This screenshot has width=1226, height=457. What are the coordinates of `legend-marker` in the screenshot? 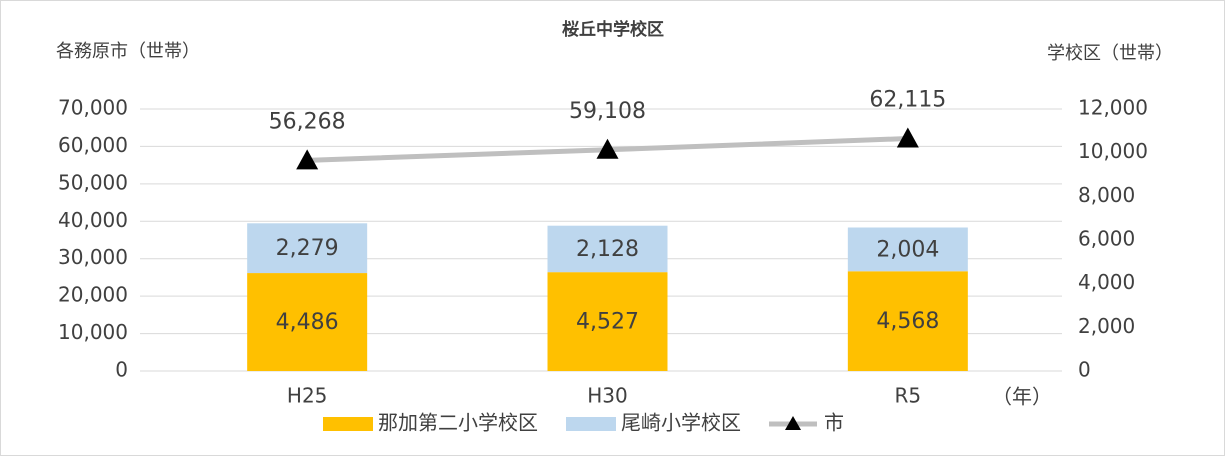 It's located at (793, 423).